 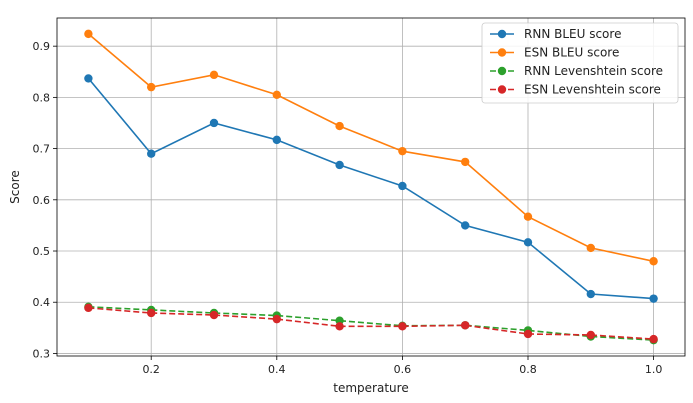 I want to click on y-tick-label: 0.9, so click(x=42, y=46).